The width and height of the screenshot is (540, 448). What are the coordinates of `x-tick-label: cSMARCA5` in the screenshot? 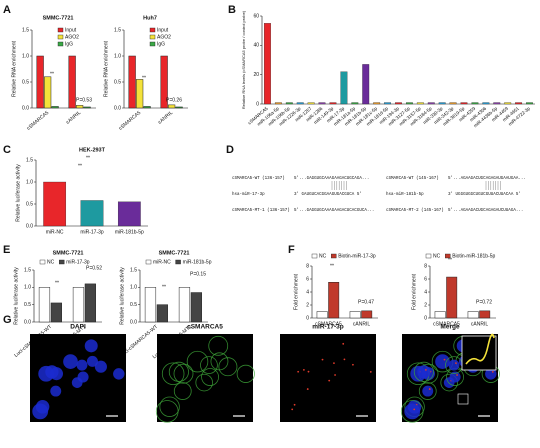 It's located at (446, 324).